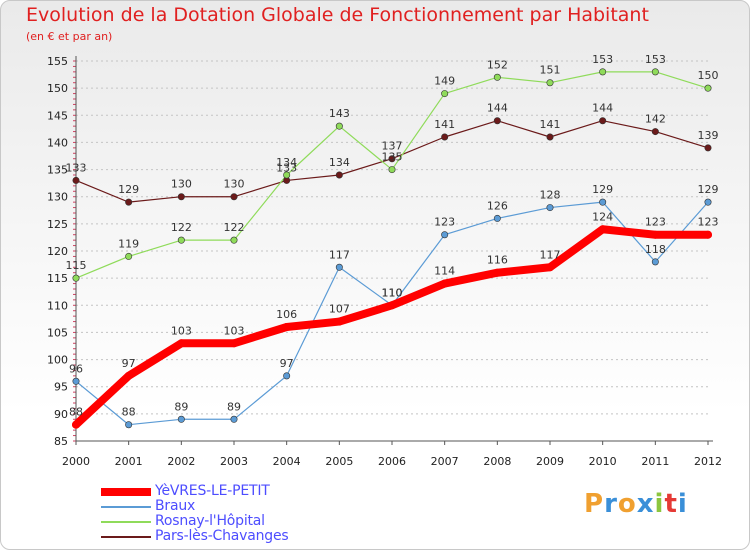 This screenshot has height=551, width=750. Describe the element at coordinates (339, 254) in the screenshot. I see `data-label: 117` at that location.